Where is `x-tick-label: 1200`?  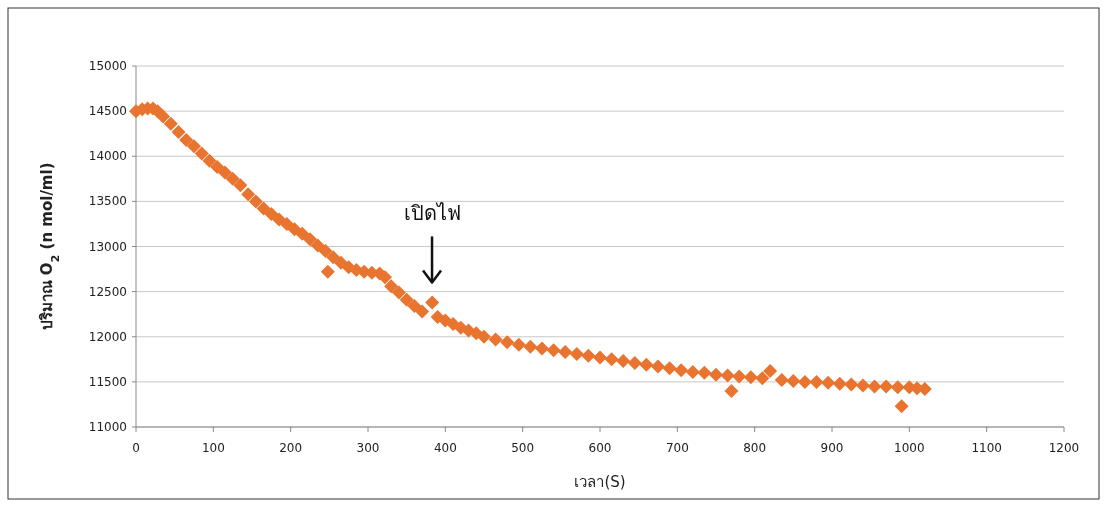
x-tick-label: 1200 is located at coordinates (1064, 448).